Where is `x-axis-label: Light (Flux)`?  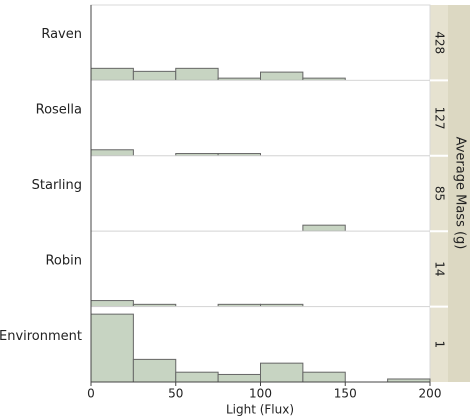 x-axis-label: Light (Flux) is located at coordinates (260, 410).